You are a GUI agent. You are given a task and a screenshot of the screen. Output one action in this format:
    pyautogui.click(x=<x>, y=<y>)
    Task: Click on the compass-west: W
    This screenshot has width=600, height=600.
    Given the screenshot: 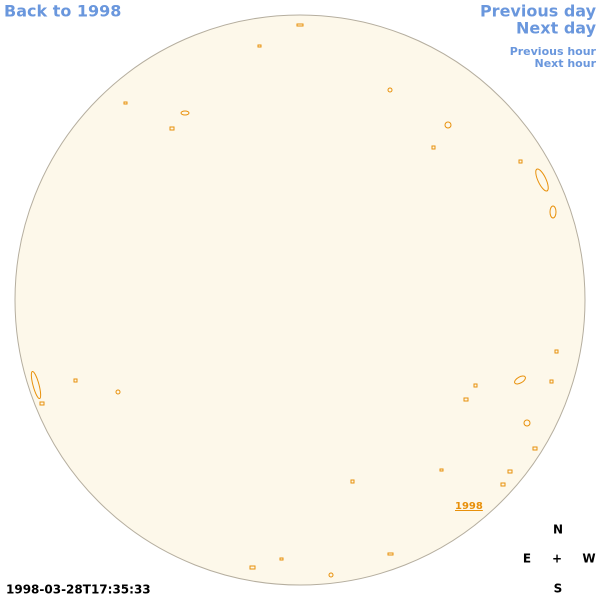 What is the action you would take?
    pyautogui.click(x=588, y=559)
    